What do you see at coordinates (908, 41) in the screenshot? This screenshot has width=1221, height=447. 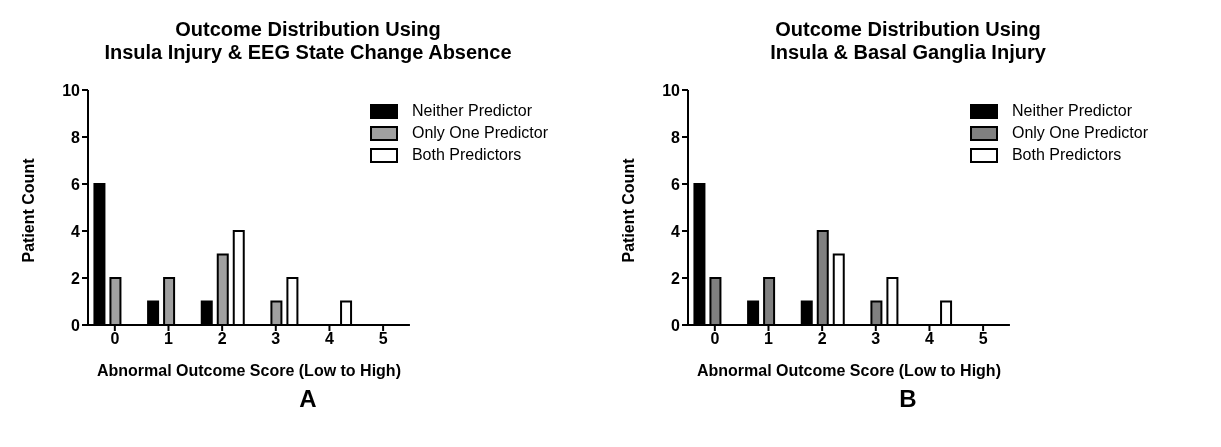 I see `chart-title: Outcome Distribution Using Insula & Basal Ganglia Injury` at bounding box center [908, 41].